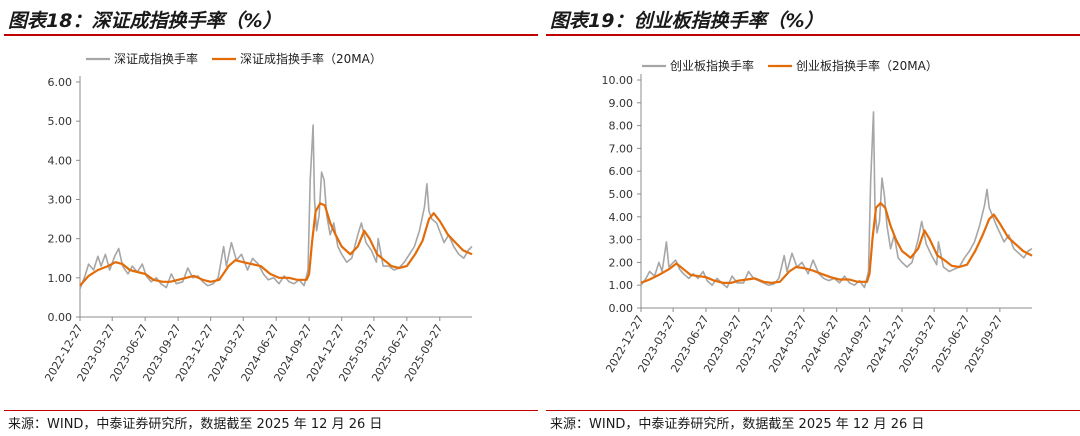 The image size is (1080, 436). I want to click on y-tick-label: 8.00, so click(621, 126).